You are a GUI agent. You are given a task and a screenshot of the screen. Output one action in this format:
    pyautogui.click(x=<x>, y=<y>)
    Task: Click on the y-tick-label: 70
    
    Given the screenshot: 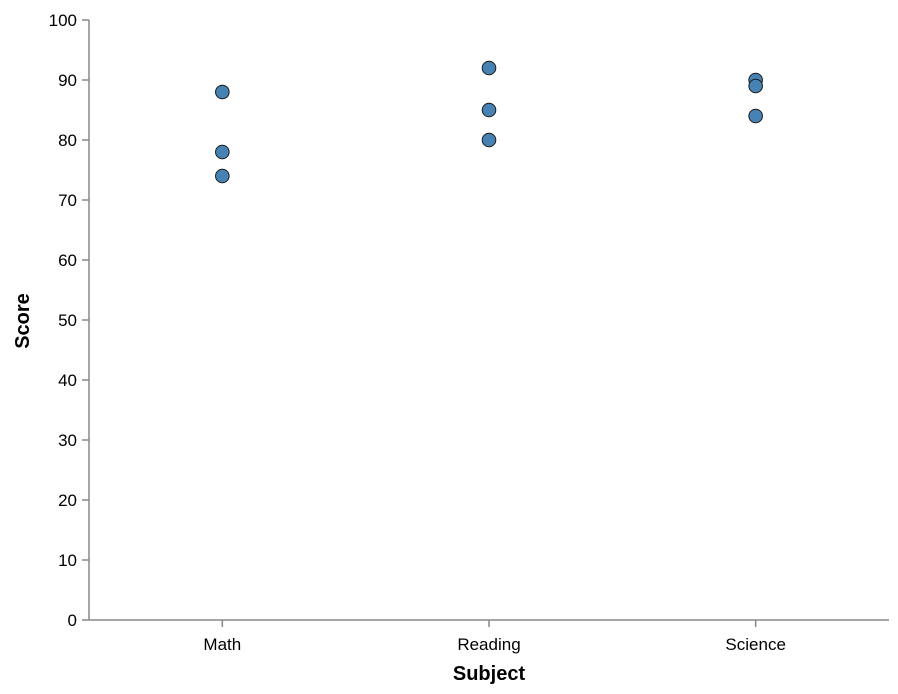 What is the action you would take?
    pyautogui.click(x=67, y=200)
    